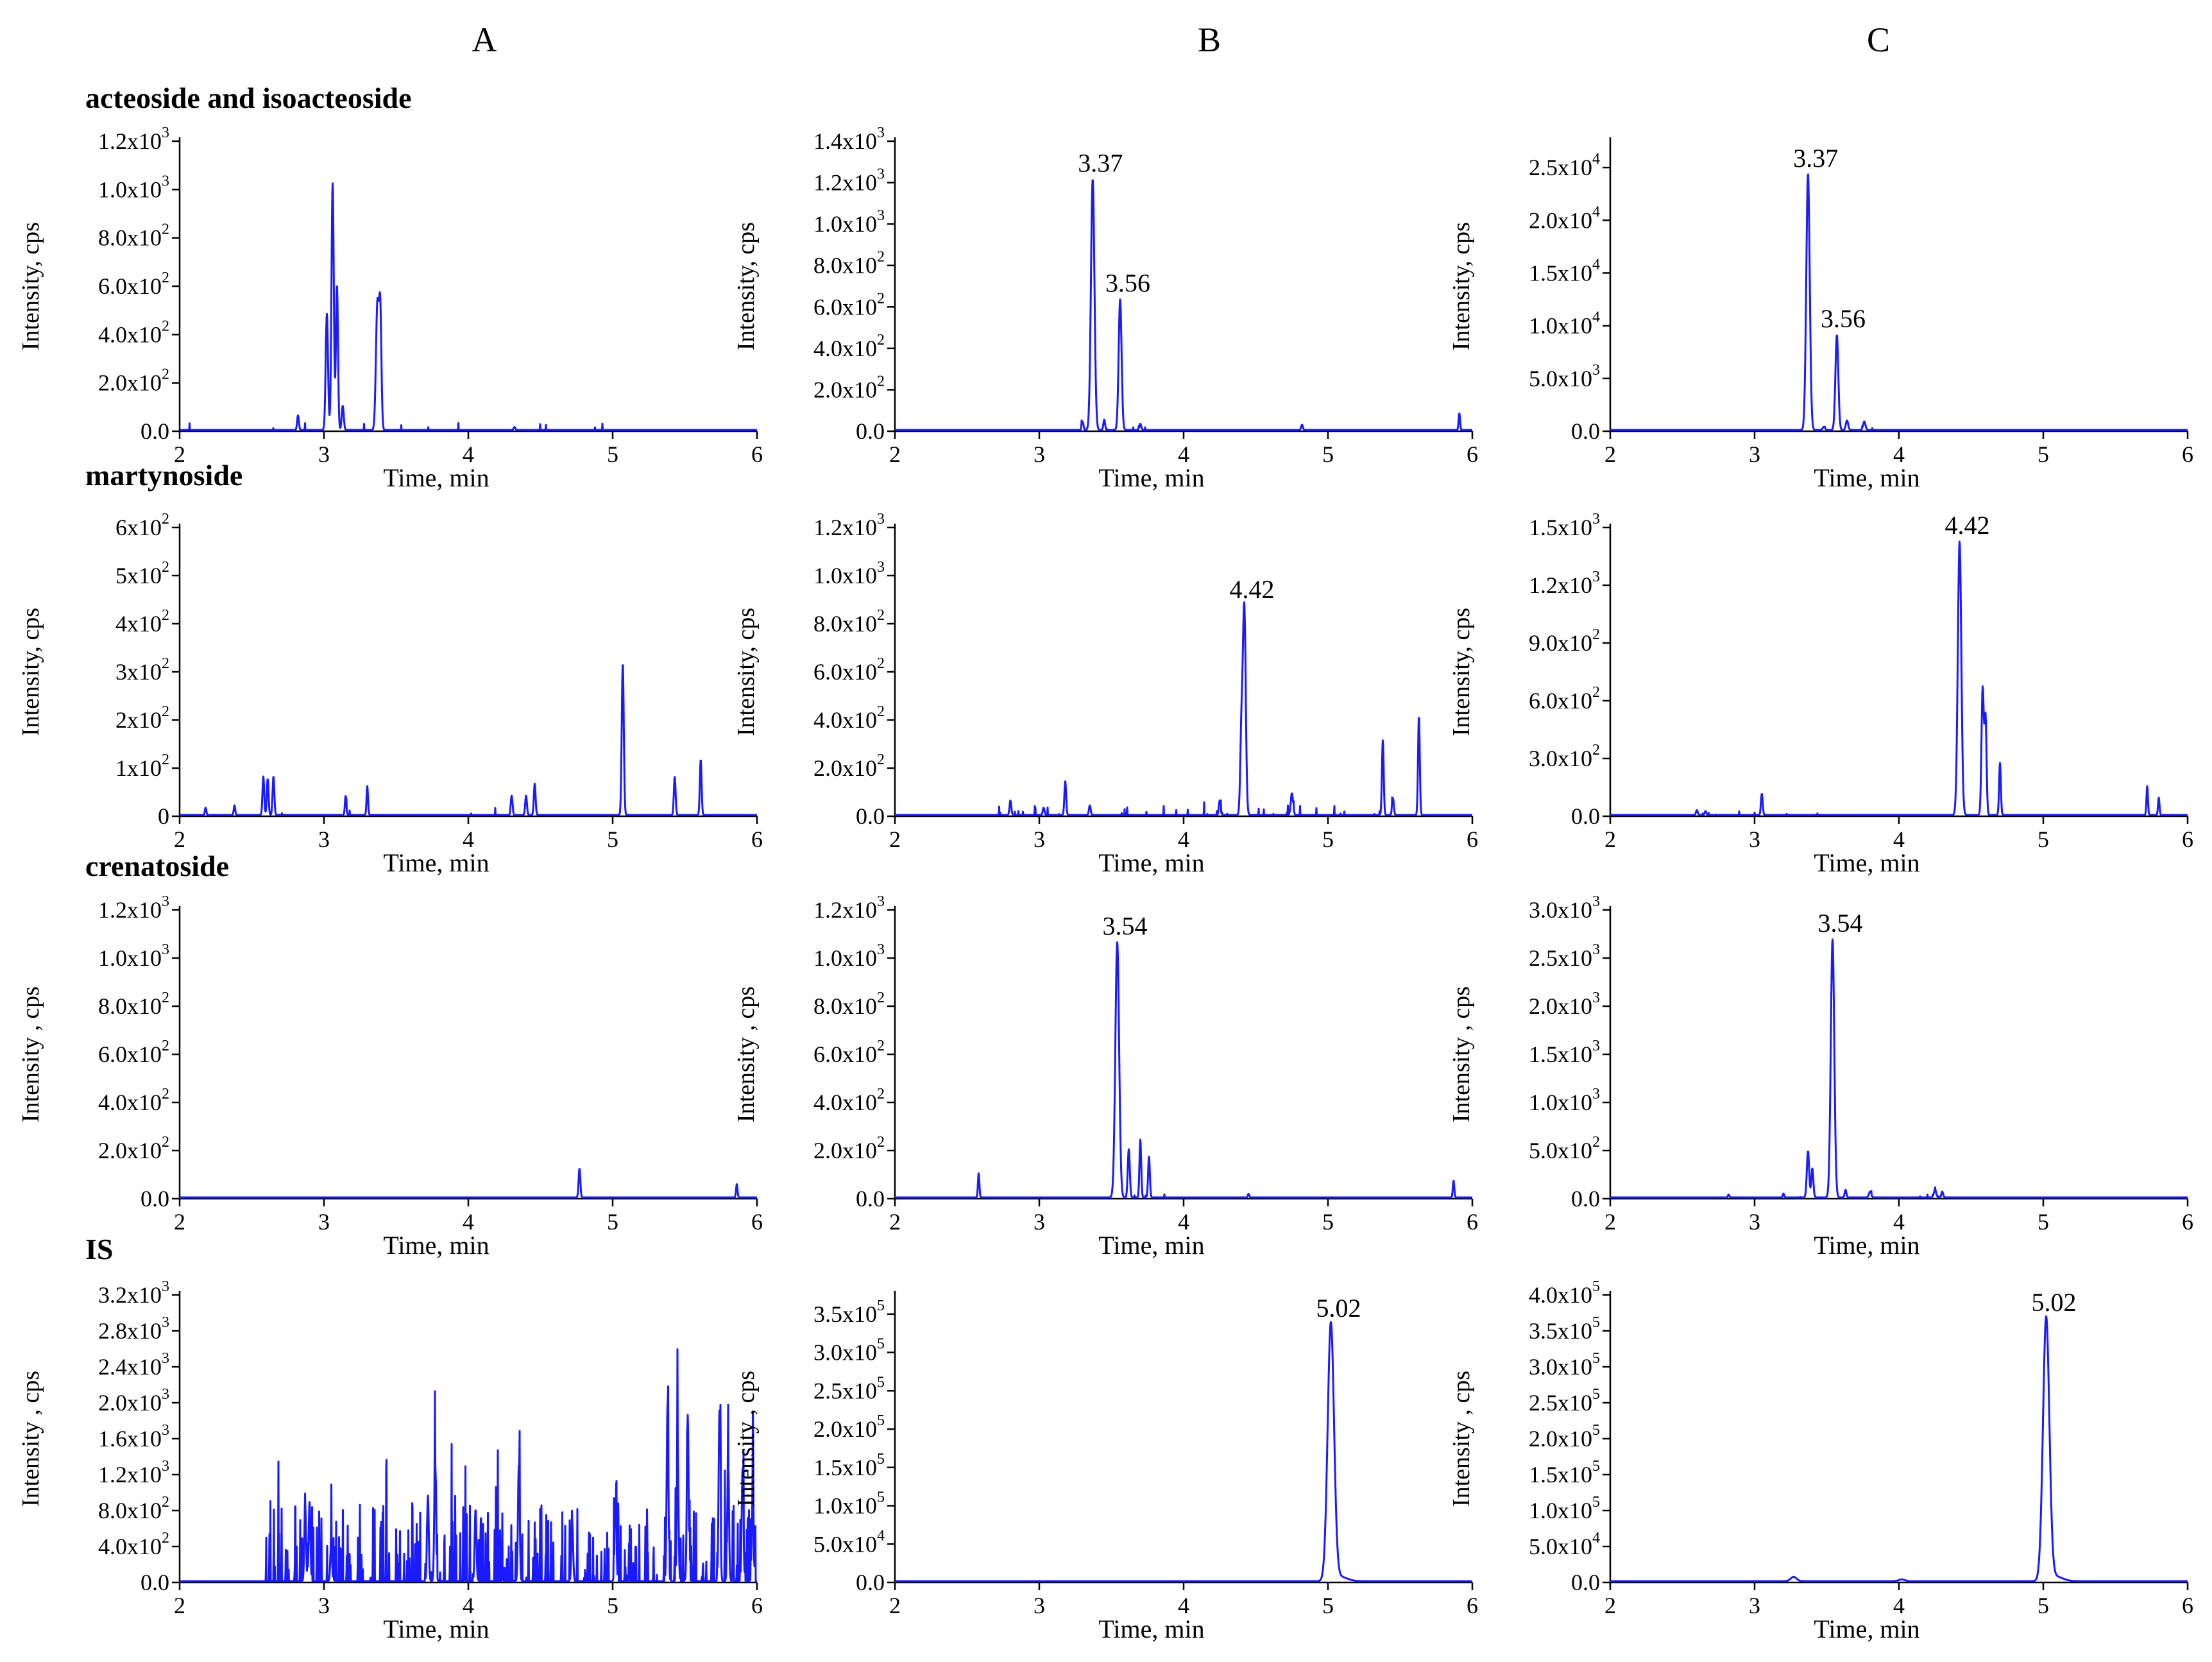 The width and height of the screenshot is (2212, 1662). I want to click on y-tick-label: 5.0x10², so click(1564, 1148).